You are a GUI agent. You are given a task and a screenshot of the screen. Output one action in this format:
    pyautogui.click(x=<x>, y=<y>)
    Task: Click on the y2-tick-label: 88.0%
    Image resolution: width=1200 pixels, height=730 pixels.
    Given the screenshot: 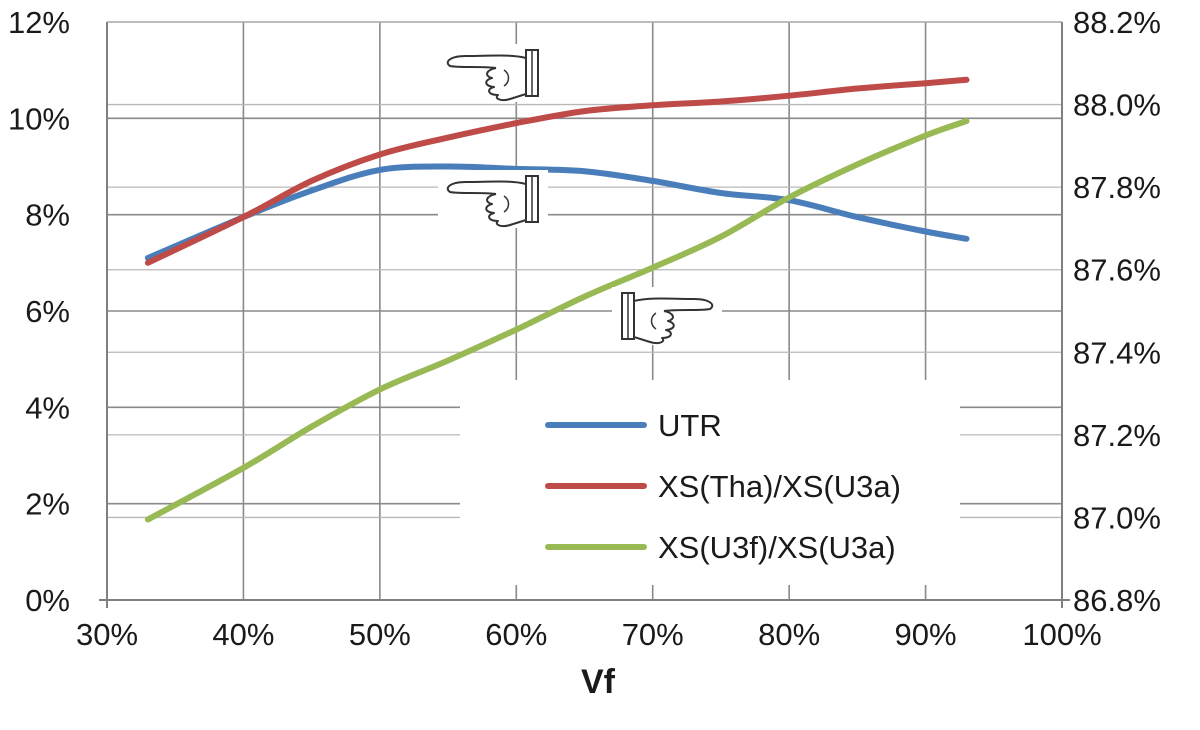 What is the action you would take?
    pyautogui.click(x=1117, y=105)
    